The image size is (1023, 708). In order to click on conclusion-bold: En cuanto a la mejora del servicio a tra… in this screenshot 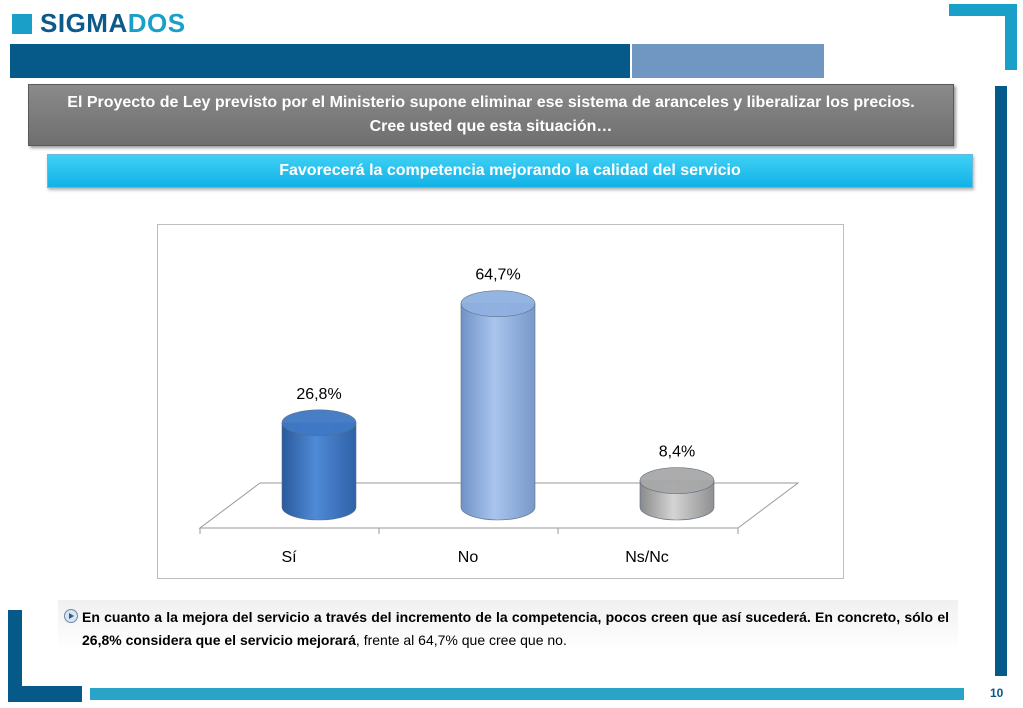, I will do `click(515, 628)`.